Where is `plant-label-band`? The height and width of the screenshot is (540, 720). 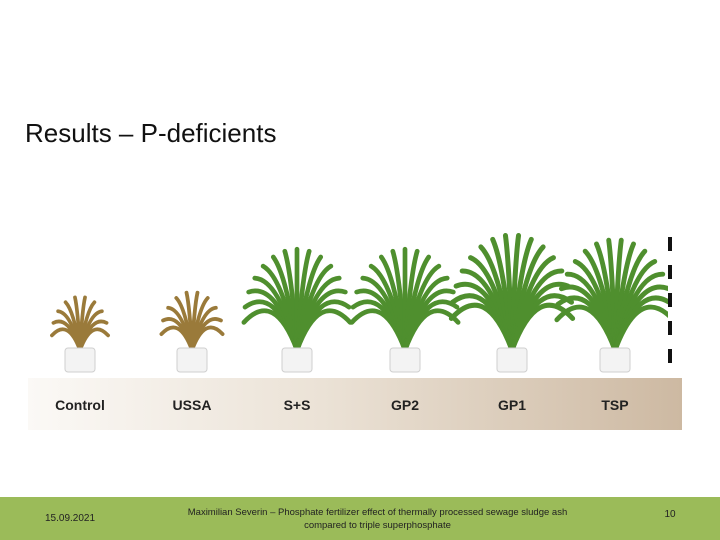 plant-label-band is located at coordinates (355, 404).